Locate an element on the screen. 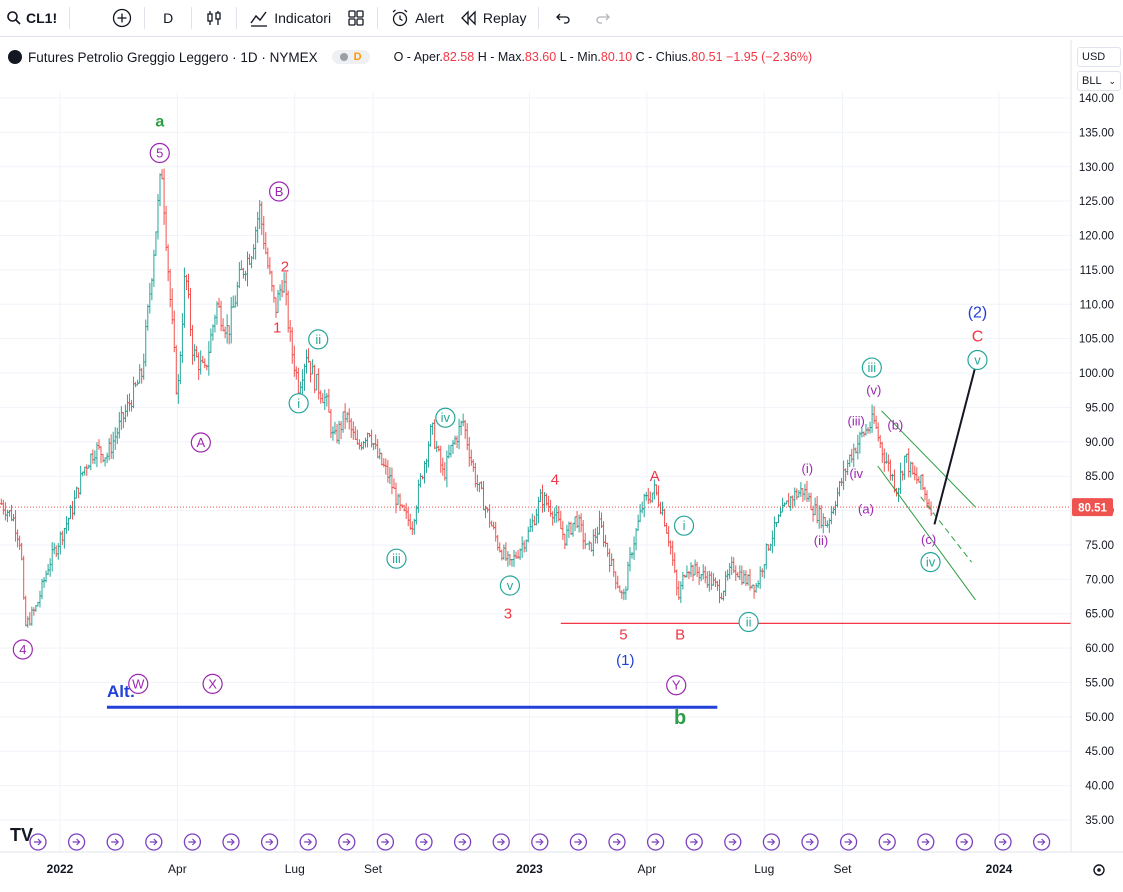  price-tick-label: 110.00 is located at coordinates (1097, 305).